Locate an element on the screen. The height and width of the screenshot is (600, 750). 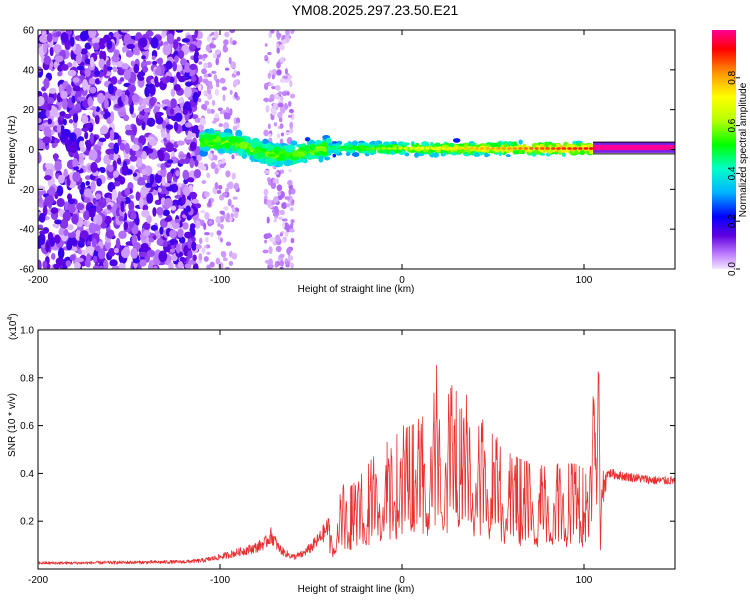
colorbar-tick-label: 0.0 is located at coordinates (732, 269).